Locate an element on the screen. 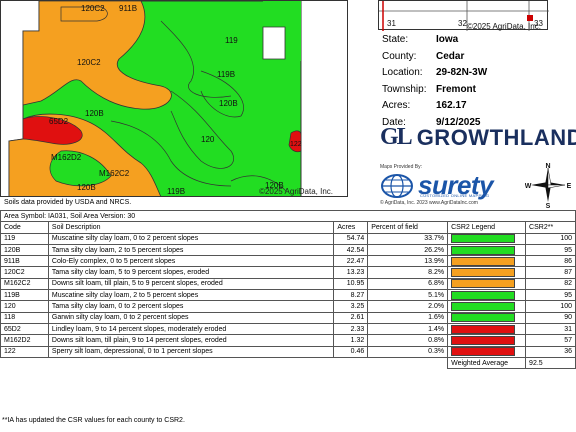 This screenshot has width=576, height=432. cell-percent: 1.4% is located at coordinates (408, 329).